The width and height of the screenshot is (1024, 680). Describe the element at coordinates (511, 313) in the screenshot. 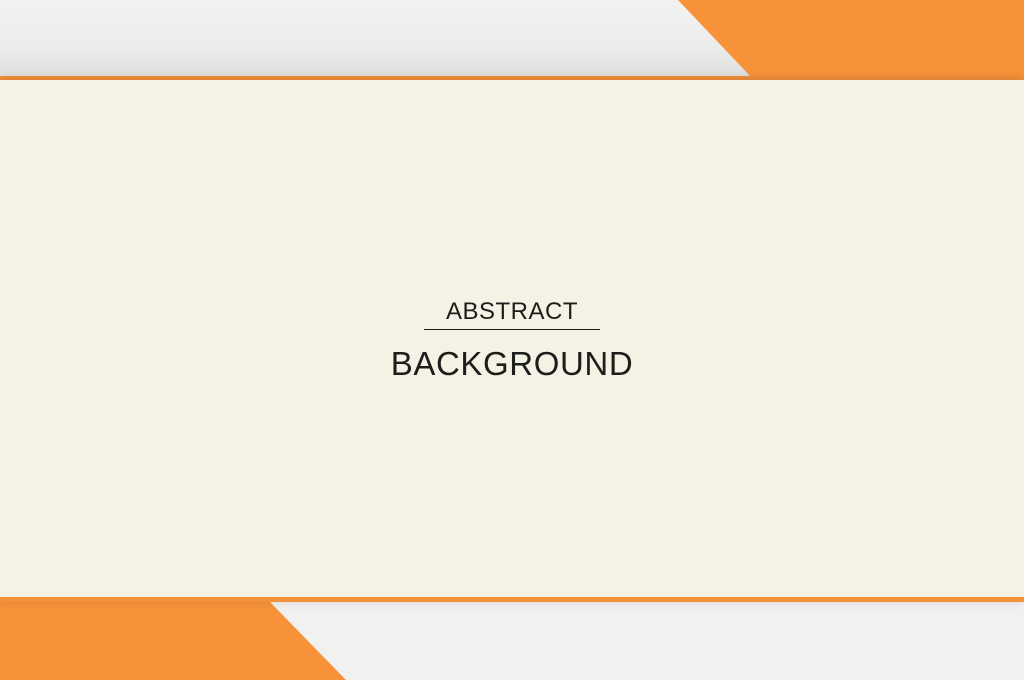

I see `heading-line-1: ABSTRACT` at that location.